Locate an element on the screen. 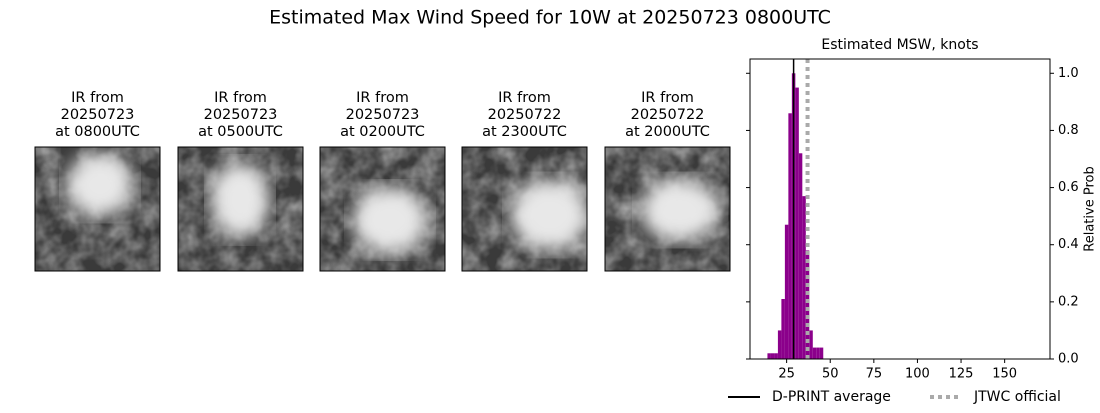  x-tick-label: 25 is located at coordinates (786, 374).